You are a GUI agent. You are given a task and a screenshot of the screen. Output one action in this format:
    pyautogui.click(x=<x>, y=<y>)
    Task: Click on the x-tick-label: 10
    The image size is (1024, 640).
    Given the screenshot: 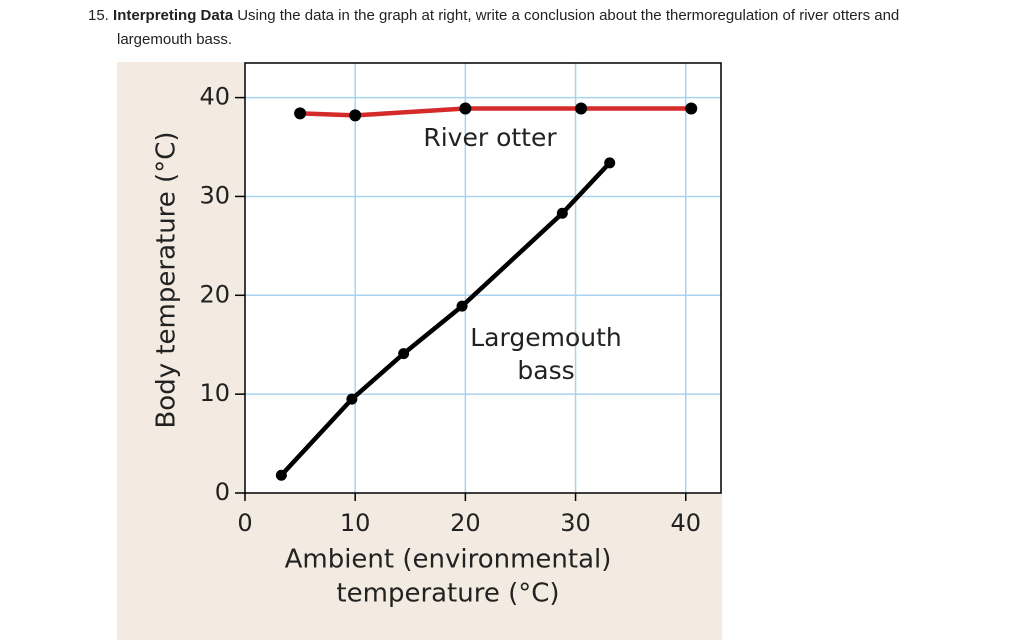 What is the action you would take?
    pyautogui.click(x=355, y=523)
    